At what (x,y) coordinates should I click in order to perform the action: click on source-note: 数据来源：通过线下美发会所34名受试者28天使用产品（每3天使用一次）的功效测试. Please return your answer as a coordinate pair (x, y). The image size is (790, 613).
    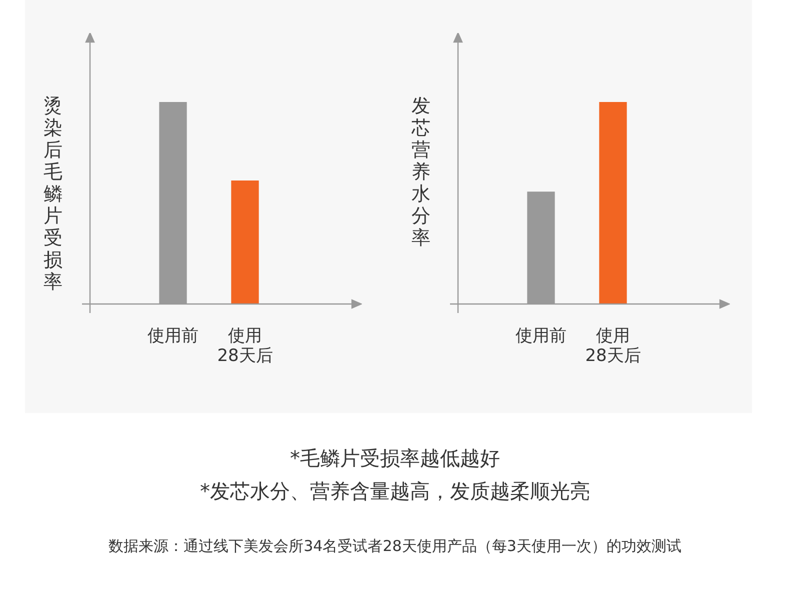
    Looking at the image, I should click on (395, 546).